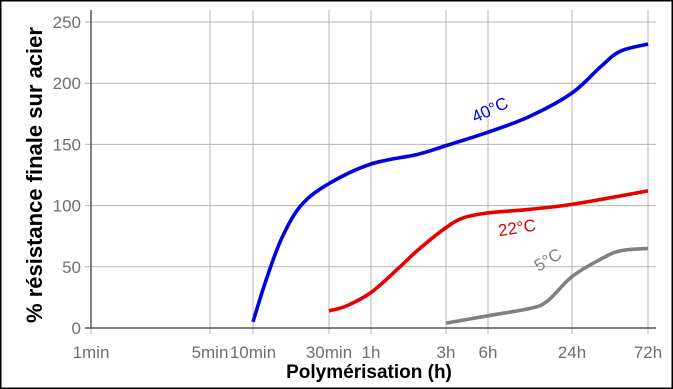  Describe the element at coordinates (572, 352) in the screenshot. I see `x-tick-label-24h: 24h` at that location.